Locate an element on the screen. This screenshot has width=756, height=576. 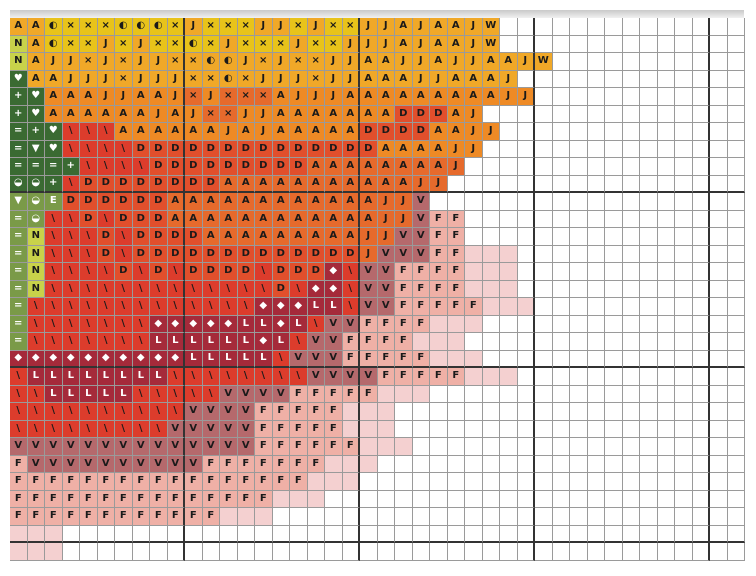
stitch-cell: = is located at coordinates (19, 289).